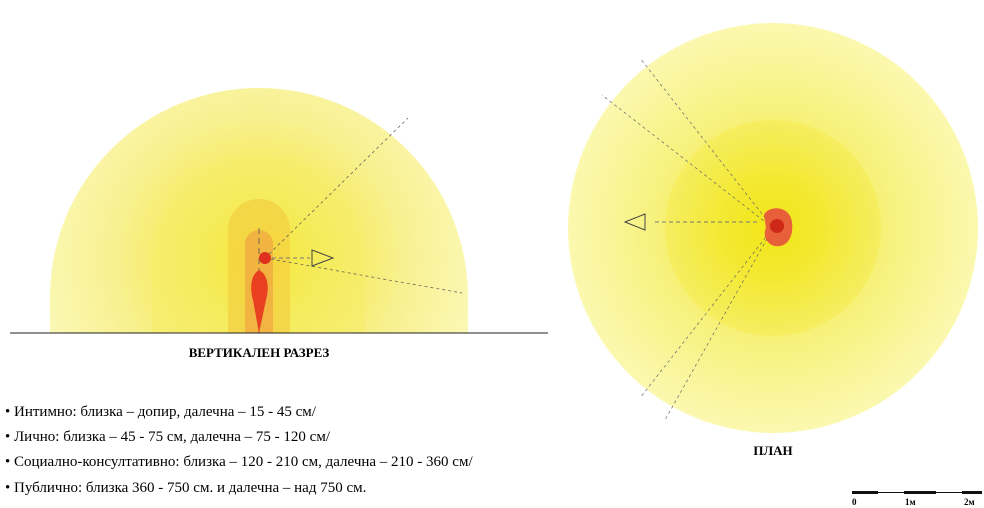 The width and height of the screenshot is (984, 508). Describe the element at coordinates (259, 352) in the screenshot. I see `section-label: ВЕРТИКАЛЕН РАЗРЕЗ` at that location.